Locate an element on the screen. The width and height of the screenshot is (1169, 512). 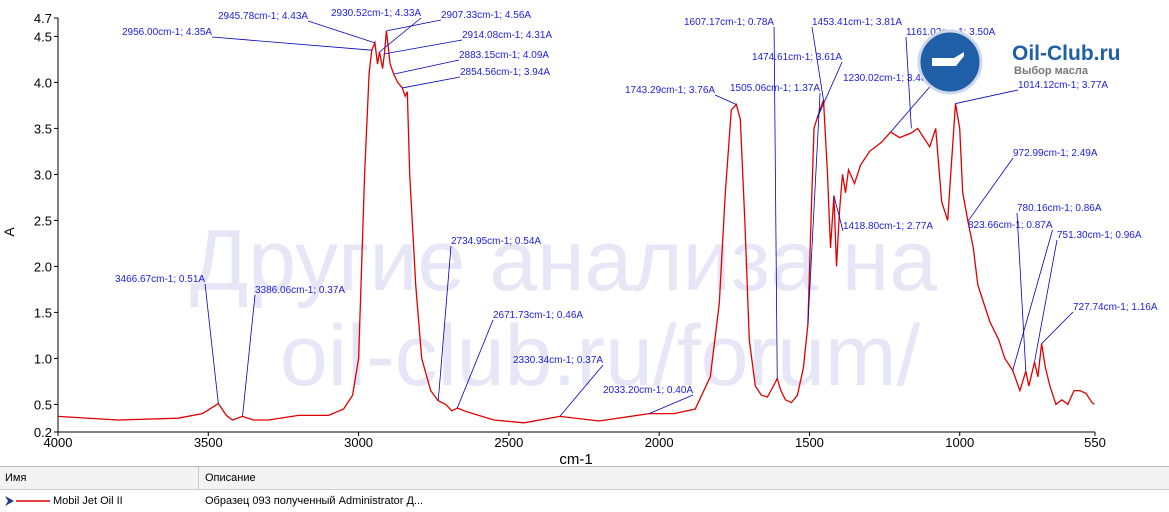
y-tick-label: 2.0 is located at coordinates (43, 266).